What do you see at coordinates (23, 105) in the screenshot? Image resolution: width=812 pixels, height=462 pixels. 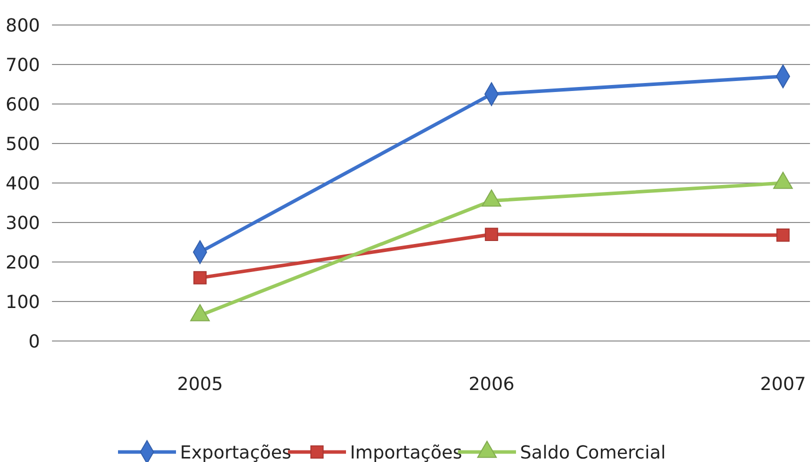 I see `y-tick-label: 600` at bounding box center [23, 105].